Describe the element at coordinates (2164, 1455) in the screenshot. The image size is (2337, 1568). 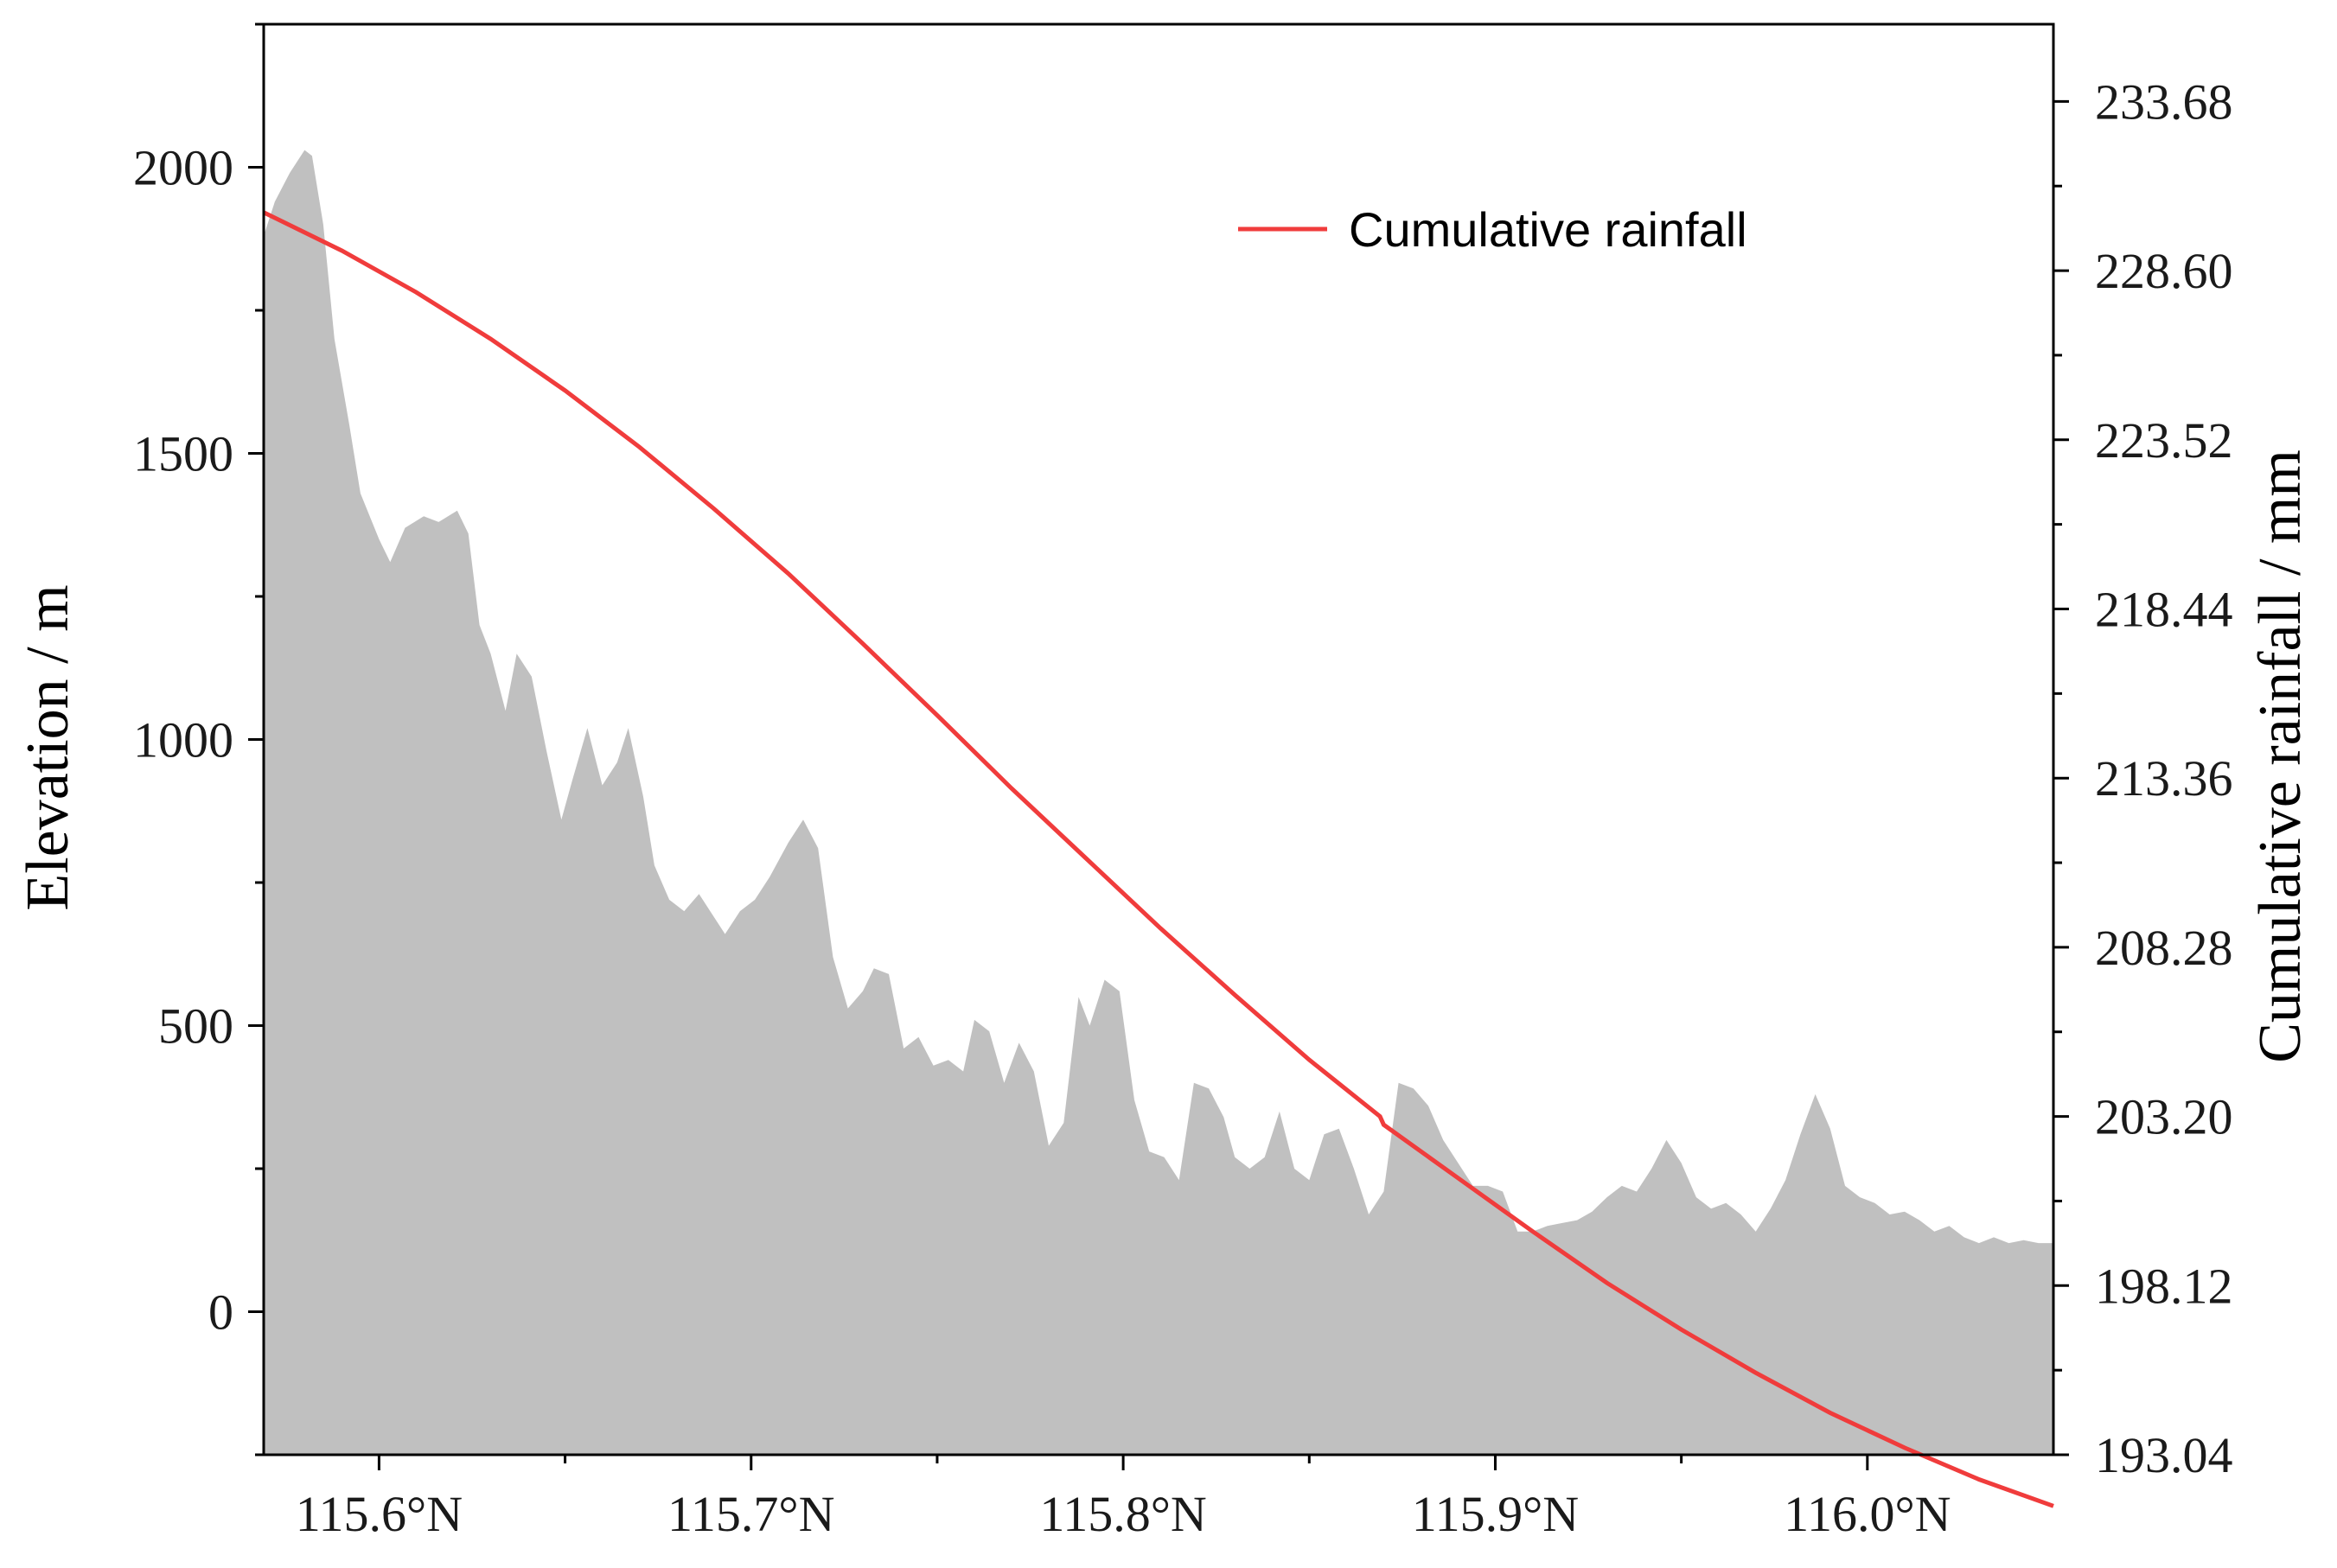
I see `y-right-tick-label: 193.04` at that location.